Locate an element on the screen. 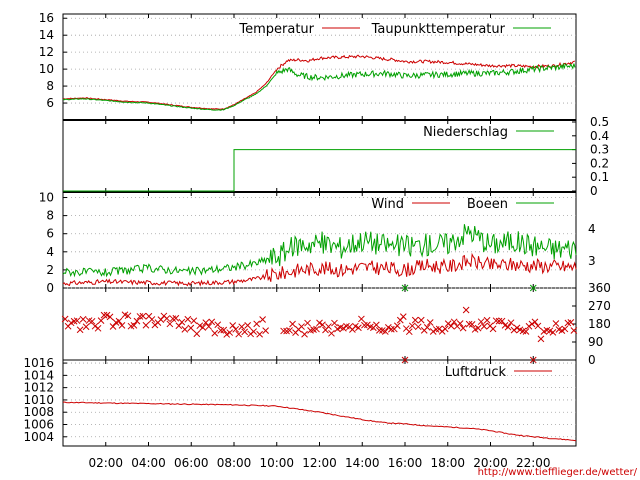 The height and width of the screenshot is (480, 640). x-tick-label: 10:00 is located at coordinates (276, 463).